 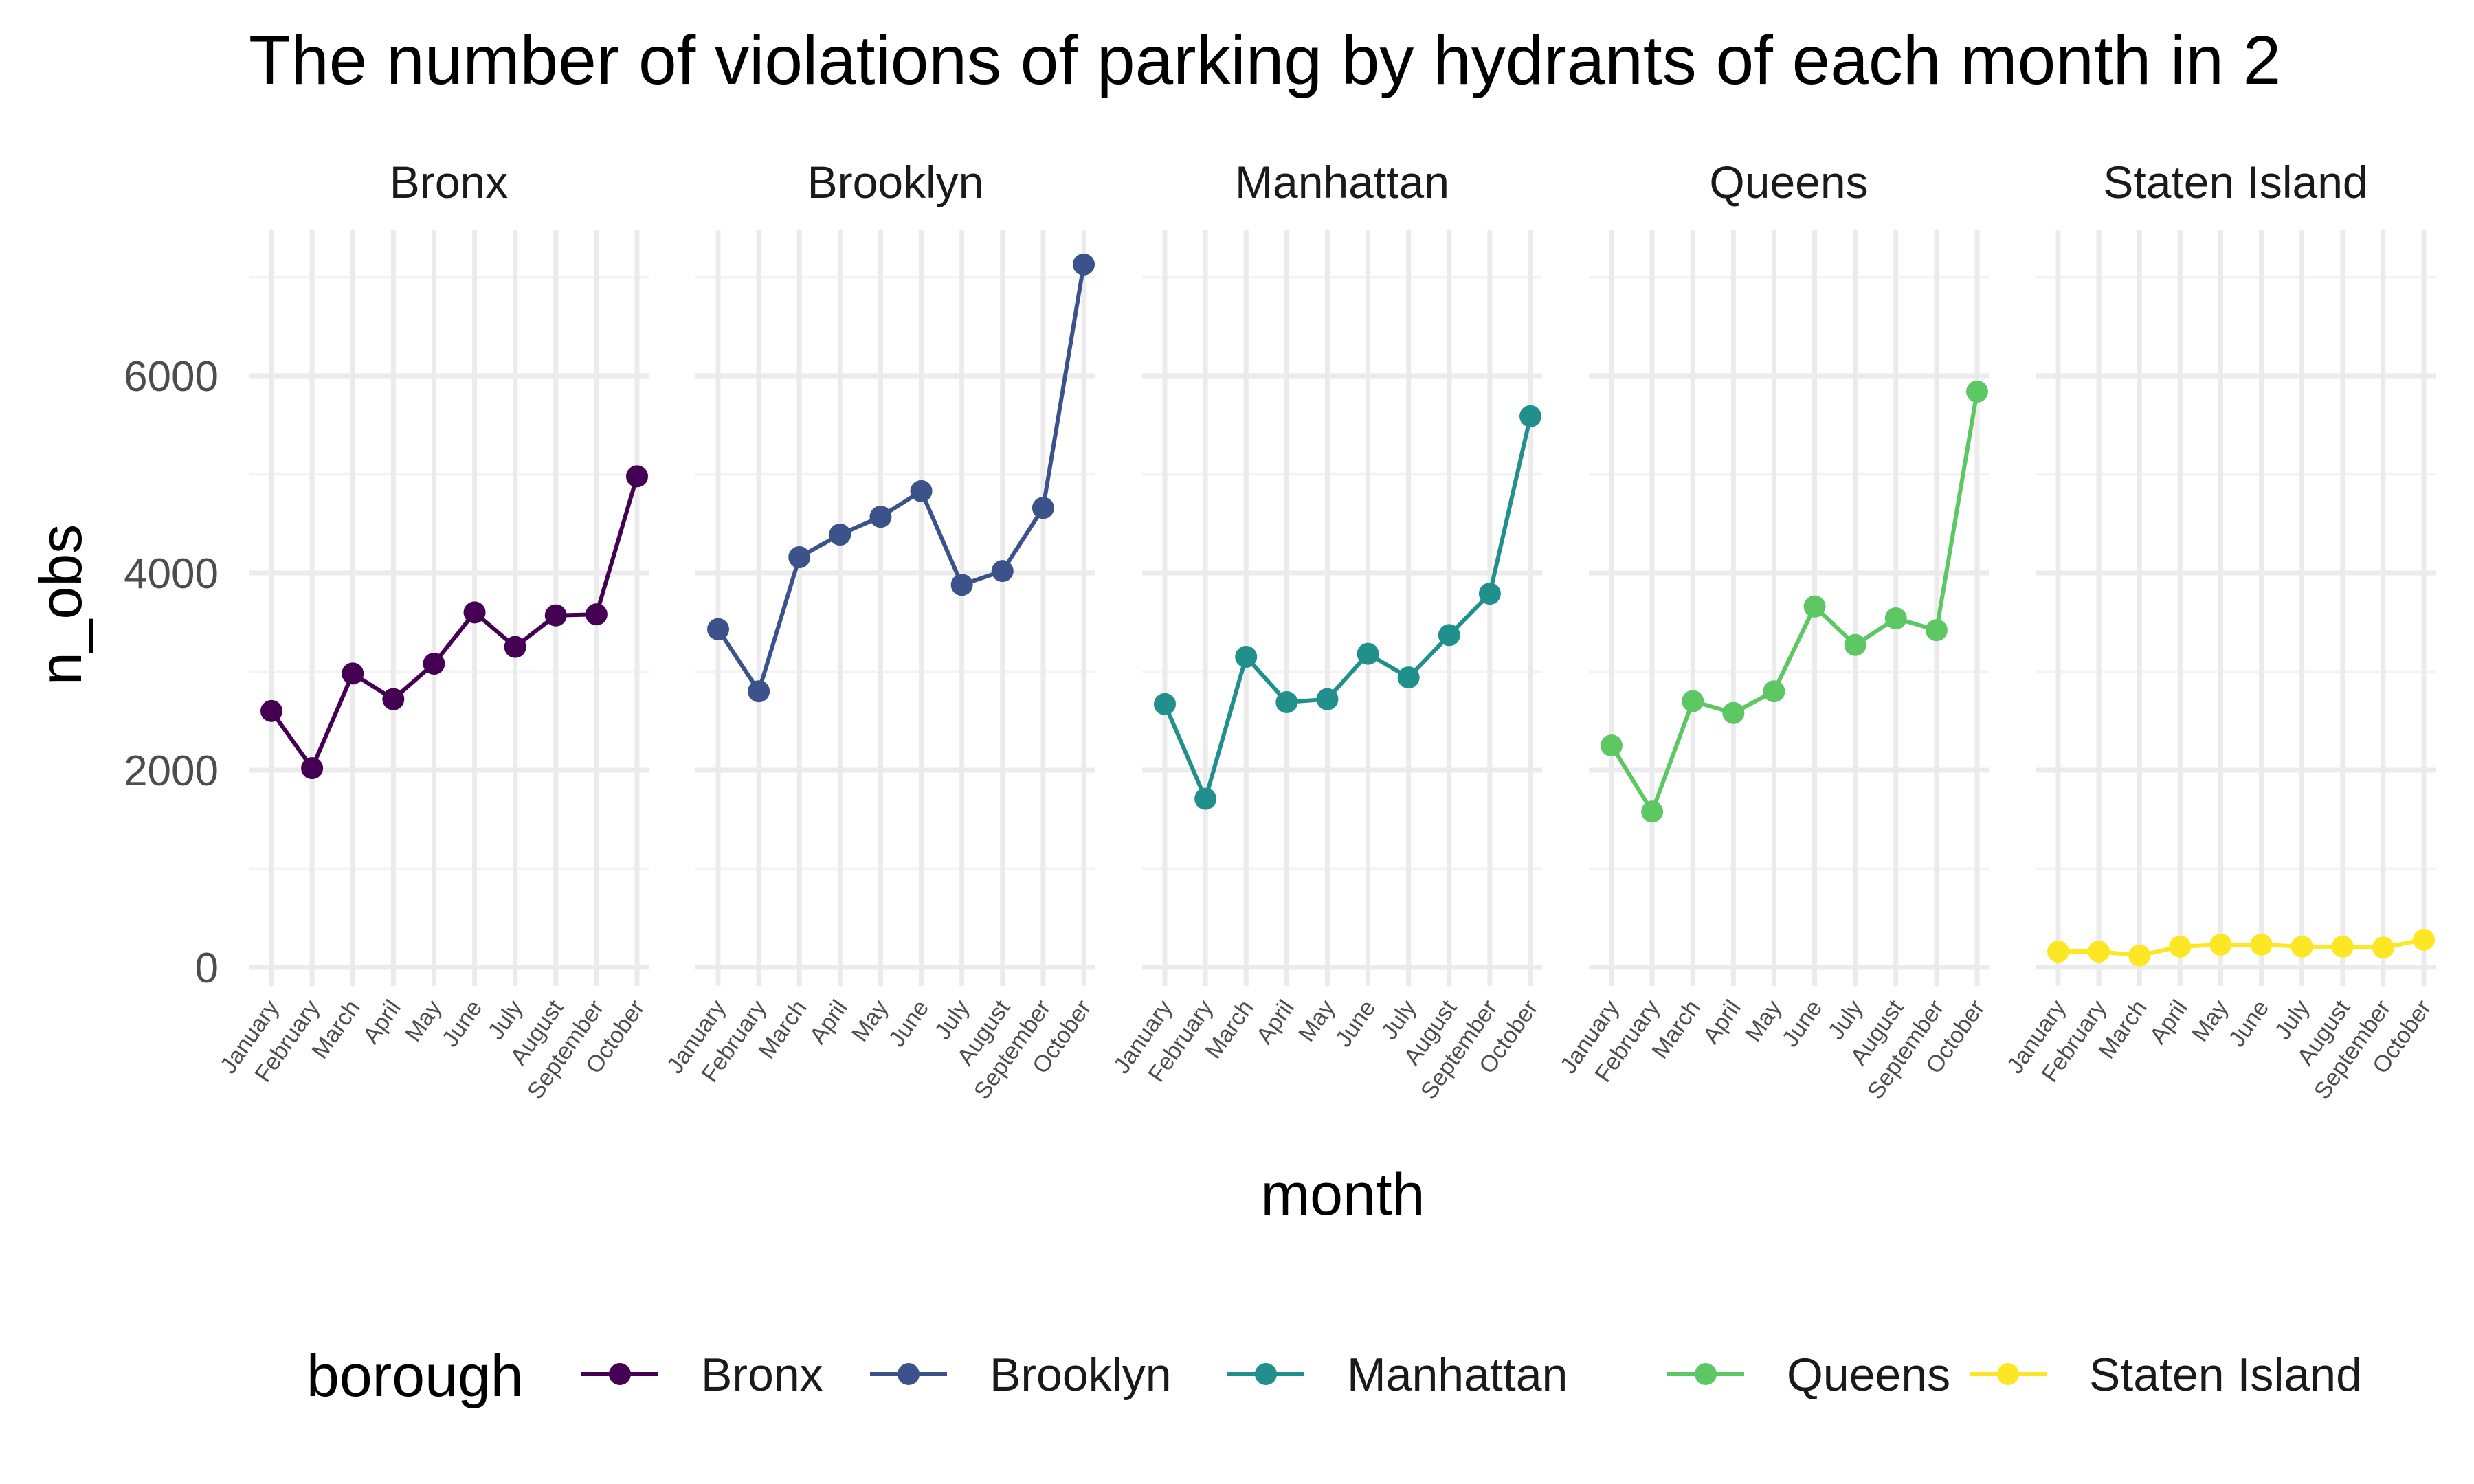 I want to click on legend-title: borough, so click(x=415, y=1376).